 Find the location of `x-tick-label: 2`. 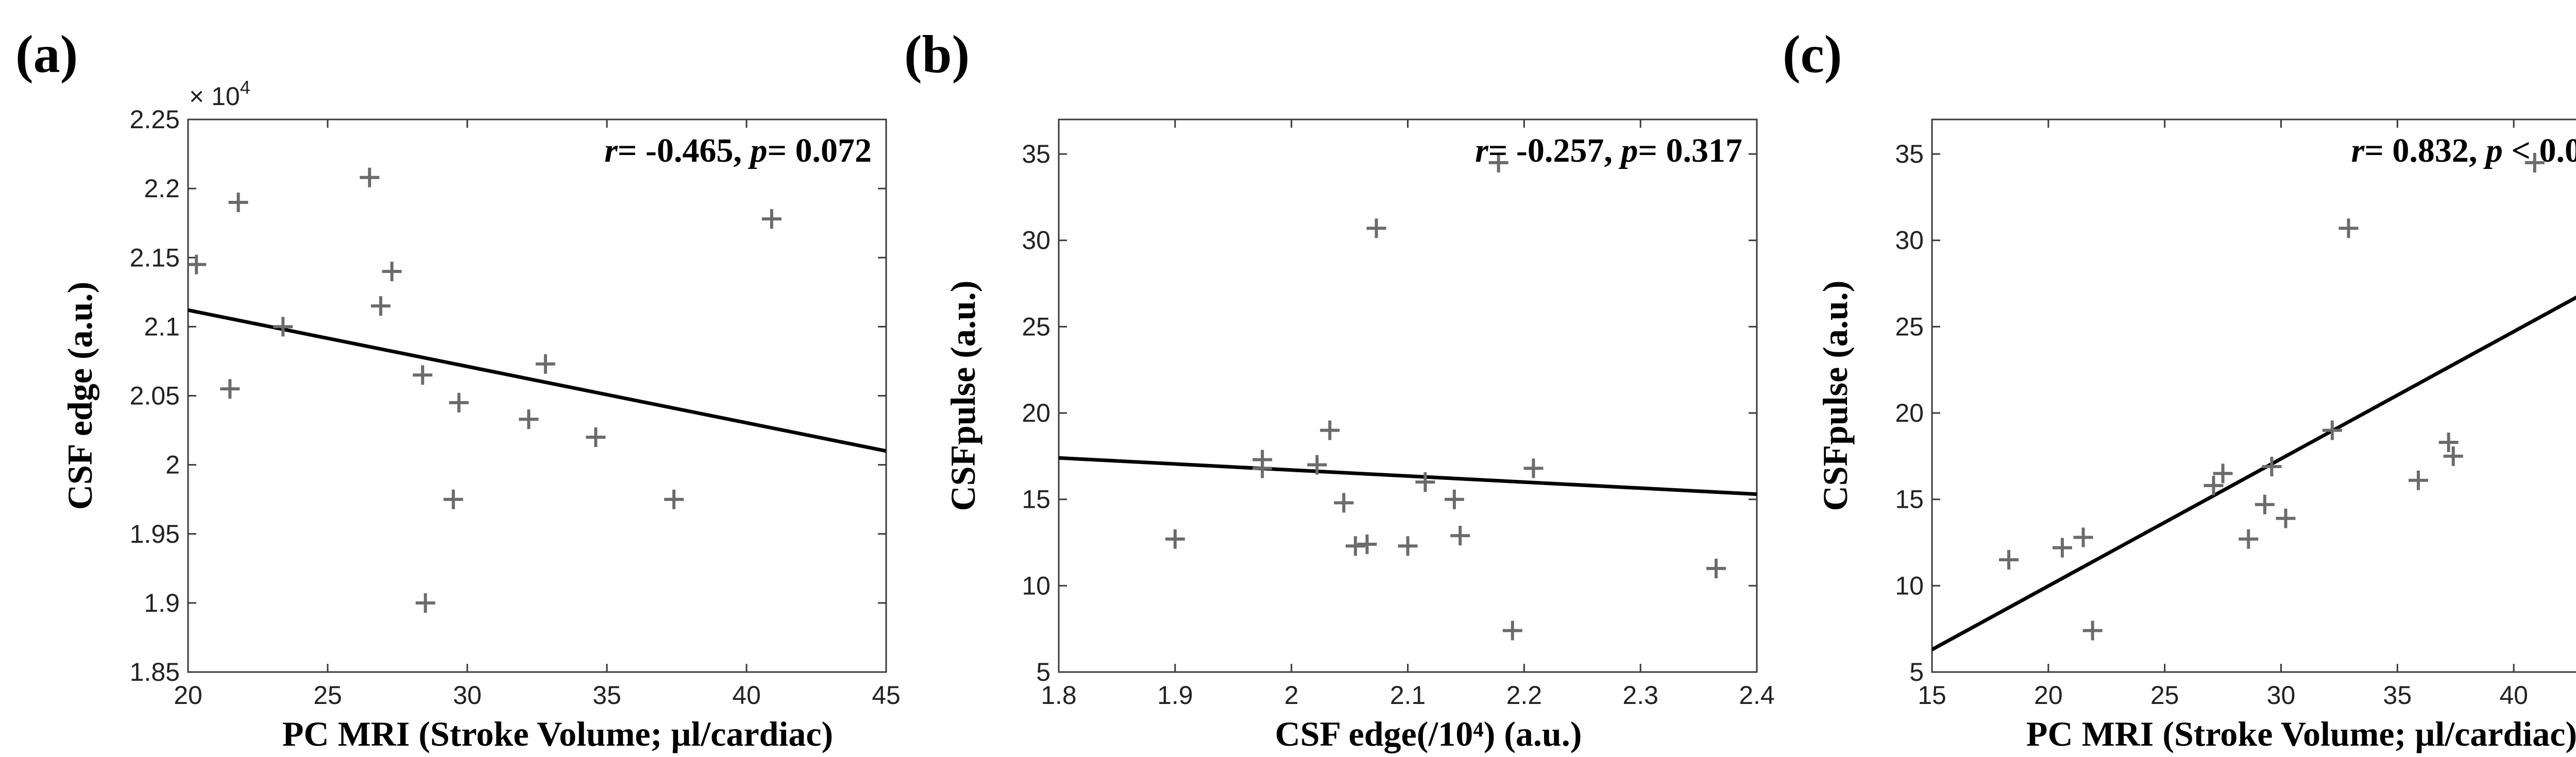

x-tick-label: 2 is located at coordinates (1291, 695).